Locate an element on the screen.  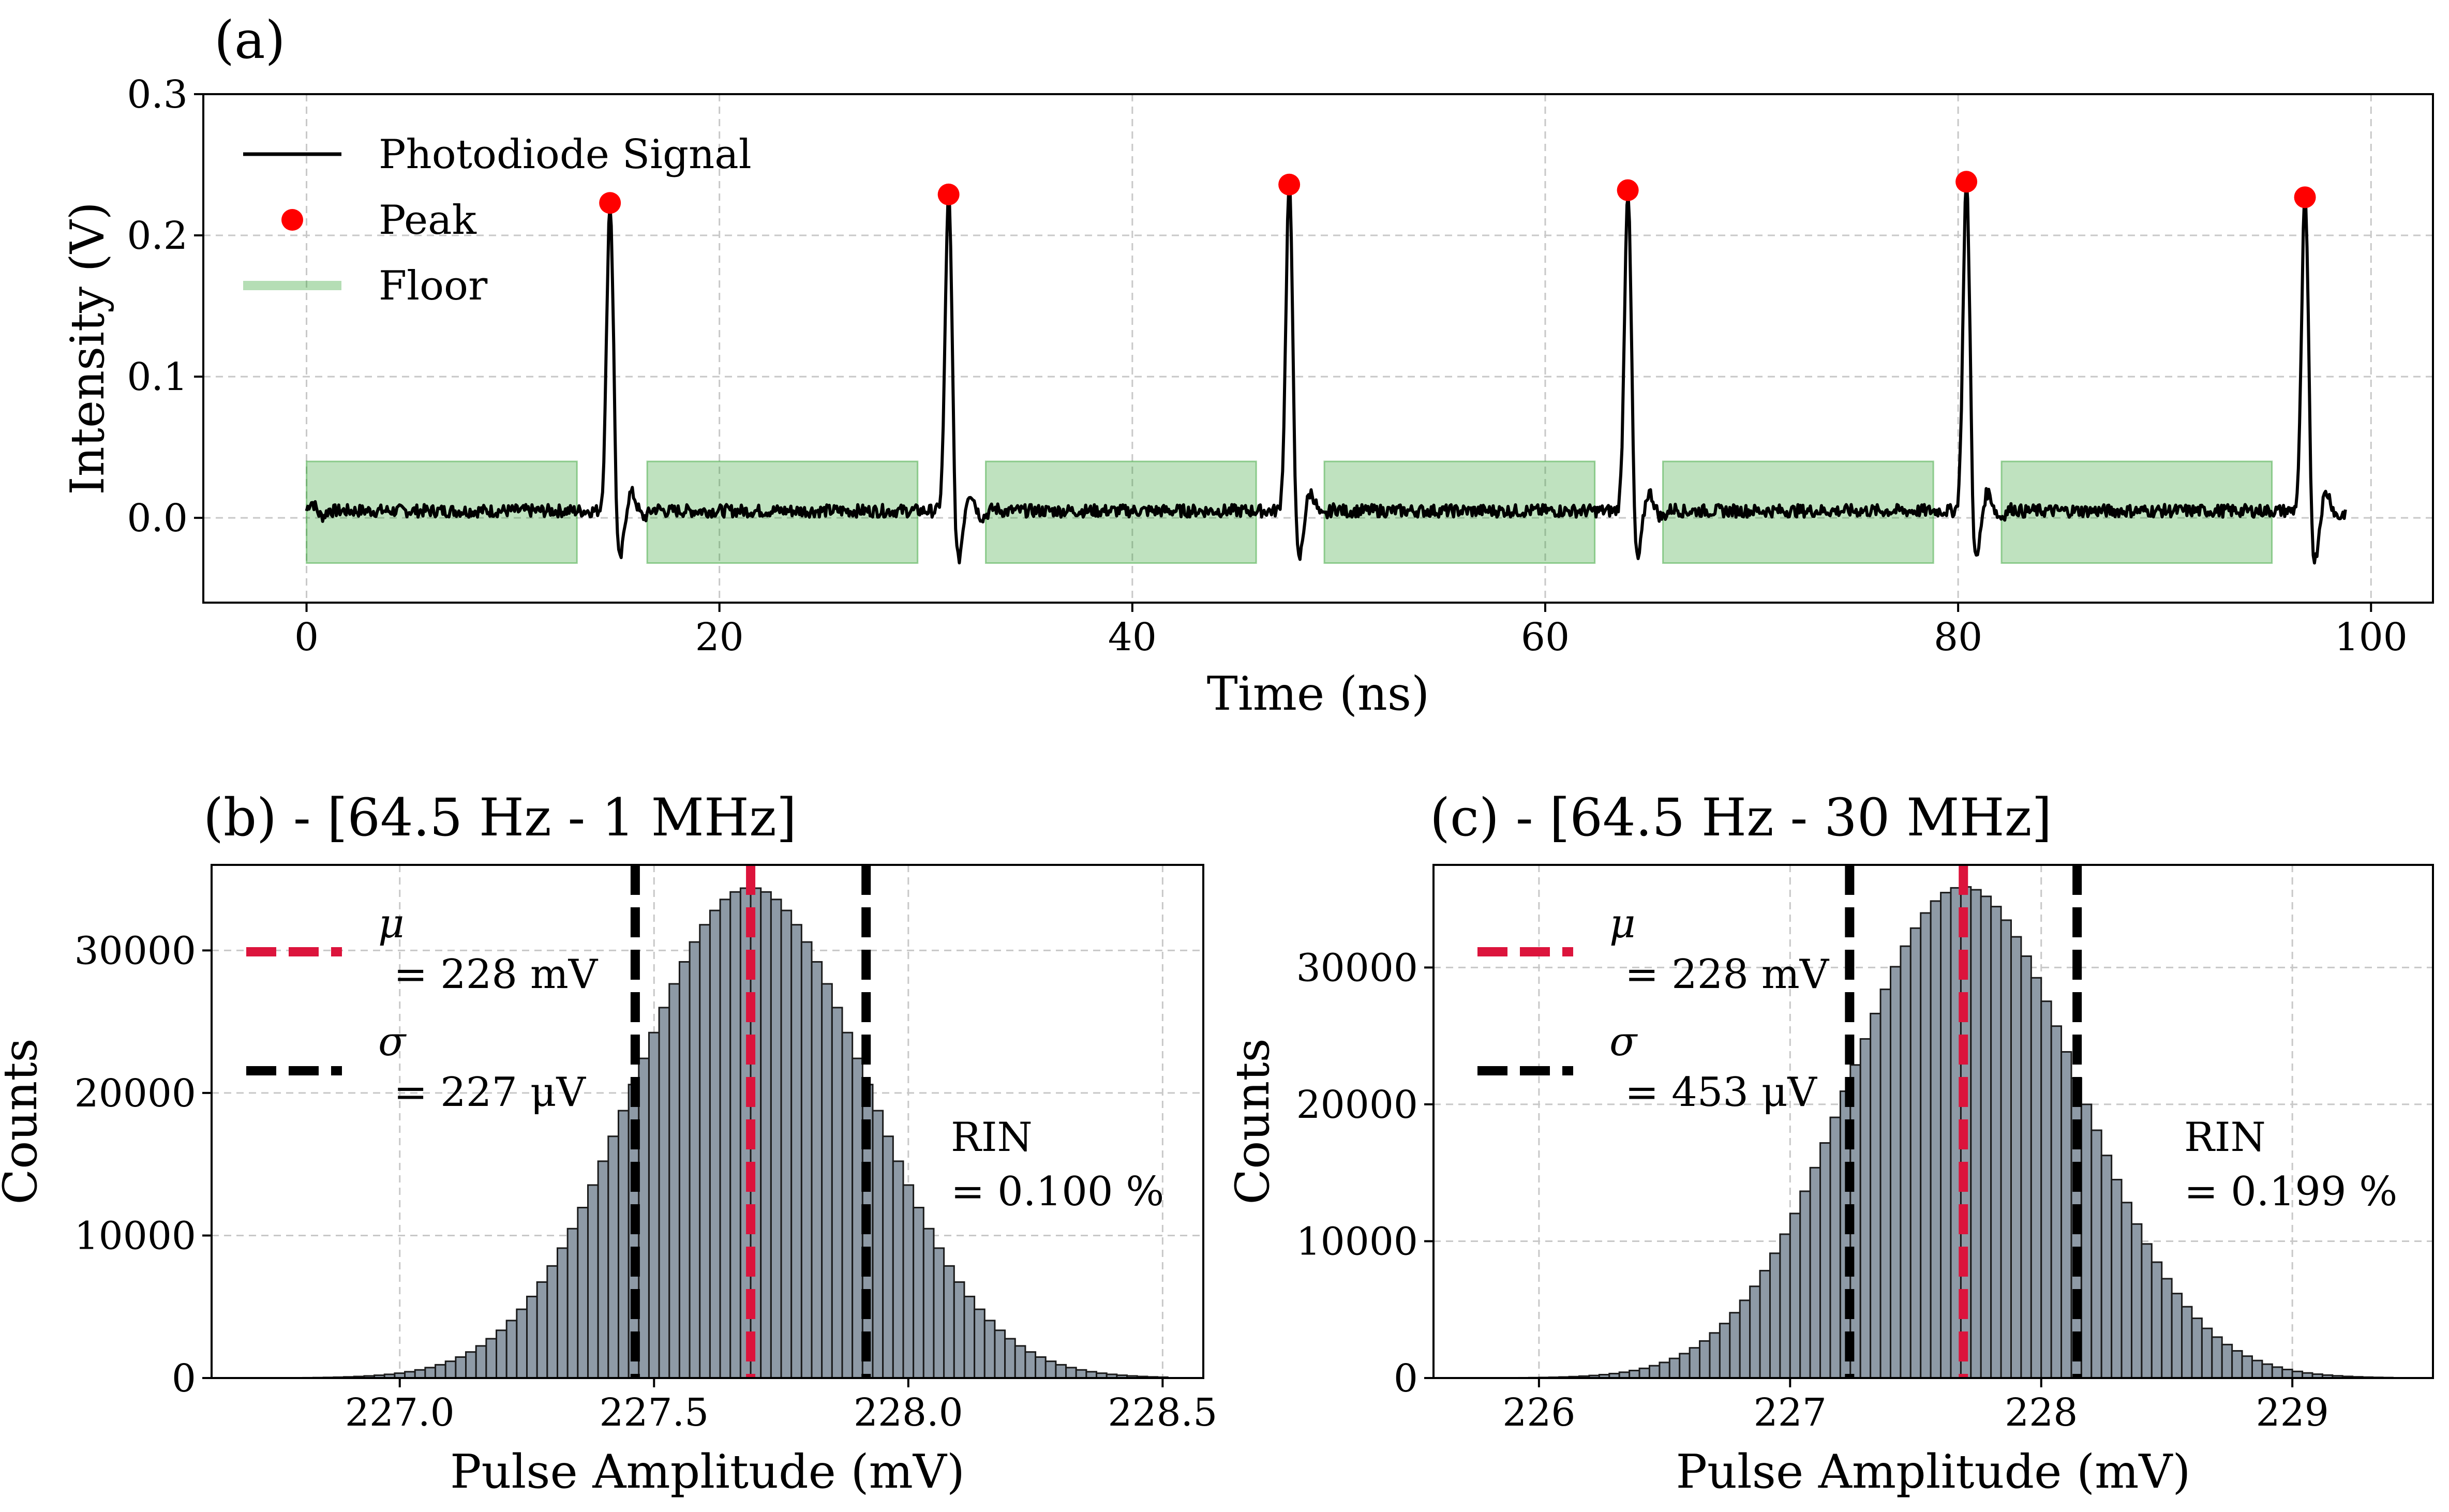
x-tick-label: 227 is located at coordinates (1790, 1412).